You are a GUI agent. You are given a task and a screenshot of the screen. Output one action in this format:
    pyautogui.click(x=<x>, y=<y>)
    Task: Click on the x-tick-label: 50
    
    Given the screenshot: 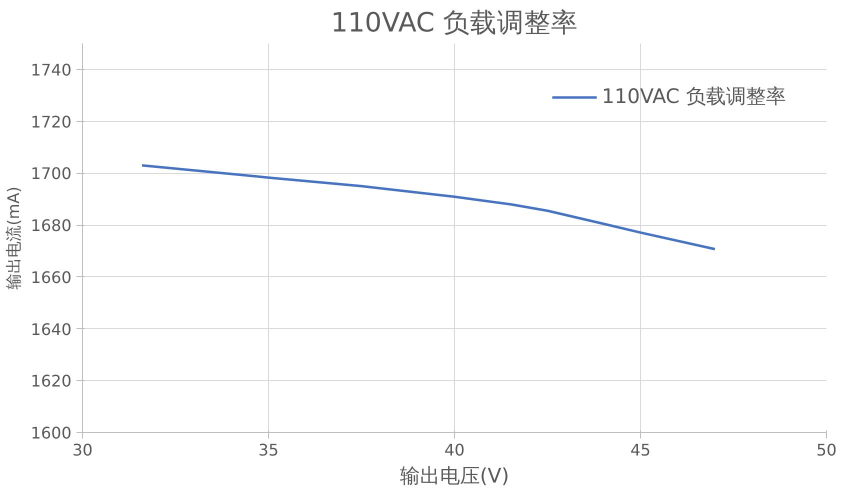 What is the action you would take?
    pyautogui.click(x=826, y=450)
    